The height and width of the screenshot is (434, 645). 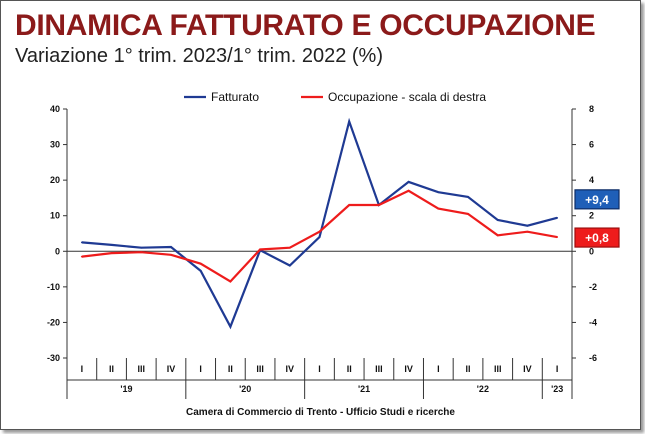 What do you see at coordinates (55, 145) in the screenshot?
I see `left-tick-label: 30` at bounding box center [55, 145].